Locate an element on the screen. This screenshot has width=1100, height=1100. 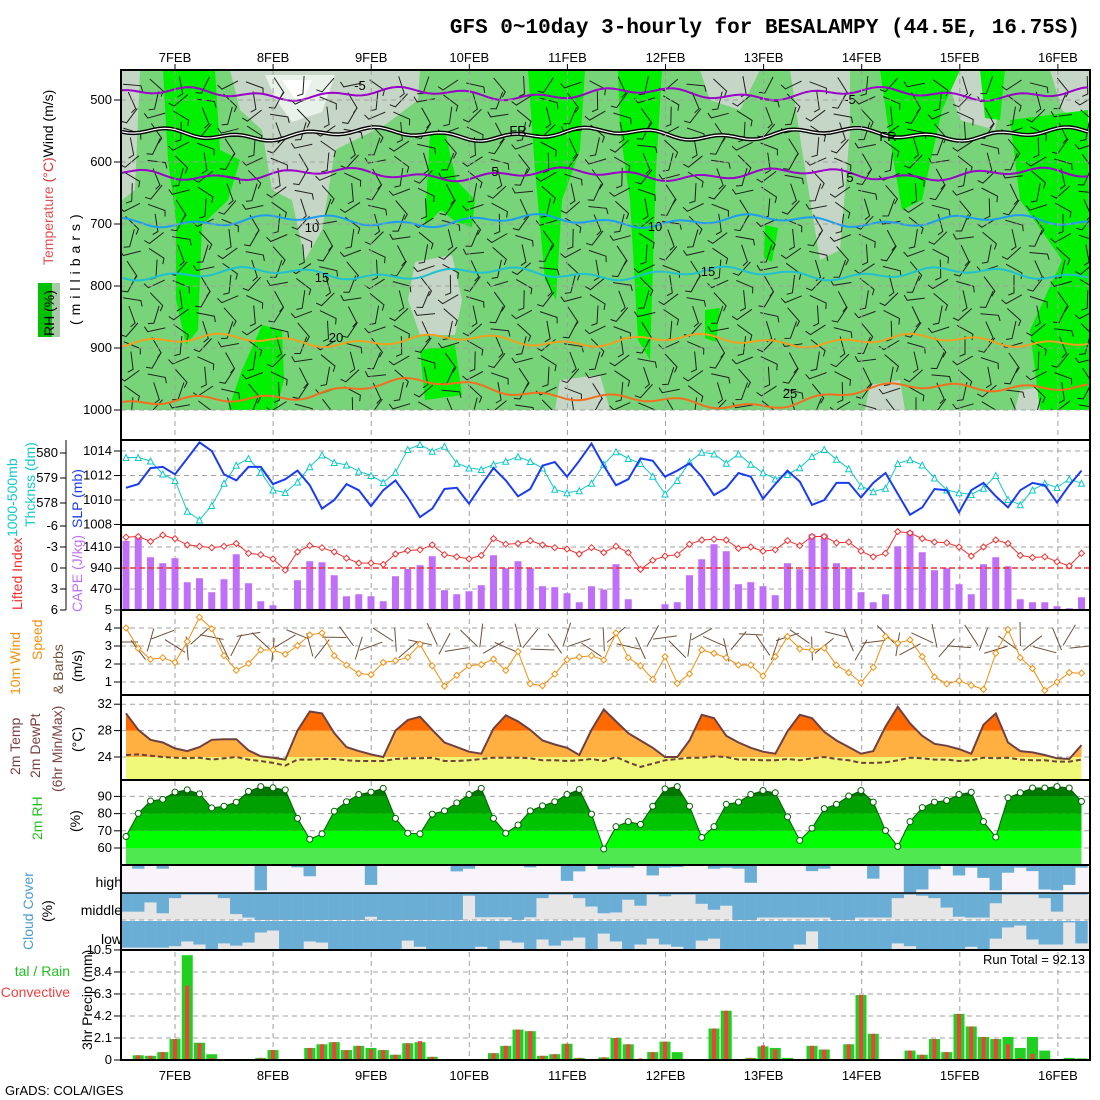
wind-tick-label: 4 is located at coordinates (108, 627).